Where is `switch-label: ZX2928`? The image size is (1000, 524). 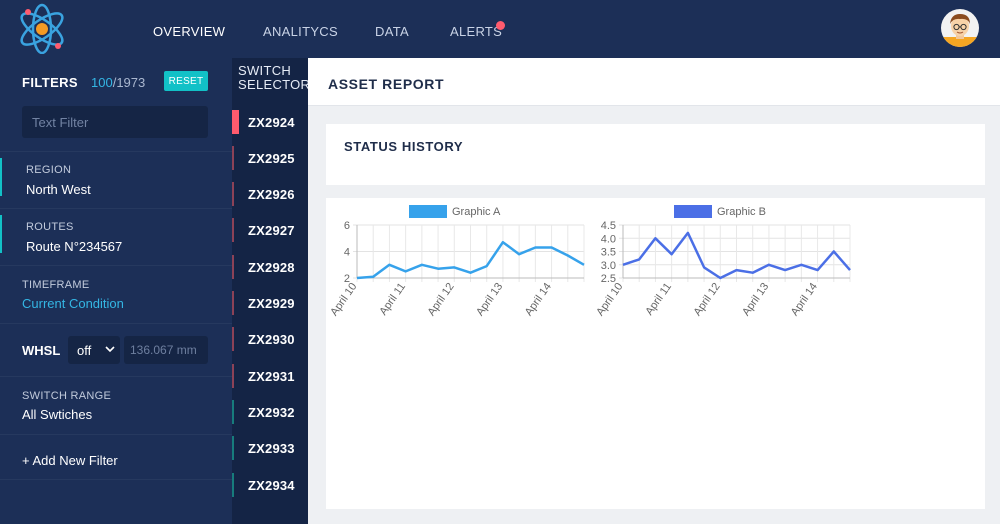
switch-label: ZX2928 is located at coordinates (271, 267).